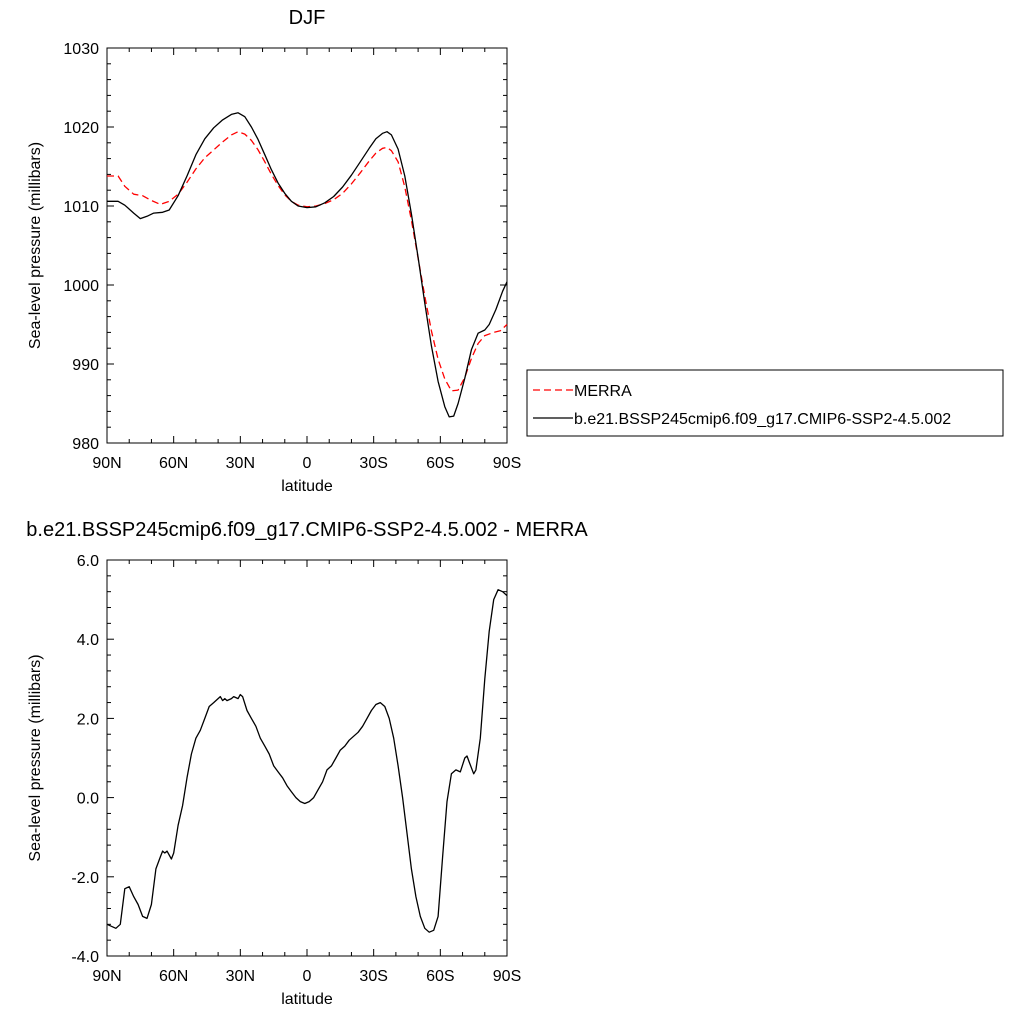 The width and height of the screenshot is (1024, 1024). What do you see at coordinates (88, 719) in the screenshot?
I see `y-tick-label: 2.0` at bounding box center [88, 719].